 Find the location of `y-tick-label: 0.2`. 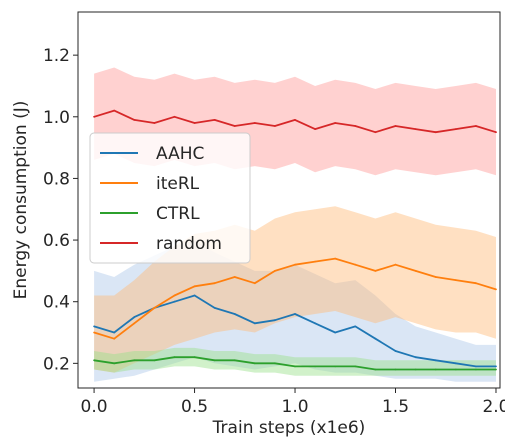

y-tick-label: 0.2 is located at coordinates (56, 364).